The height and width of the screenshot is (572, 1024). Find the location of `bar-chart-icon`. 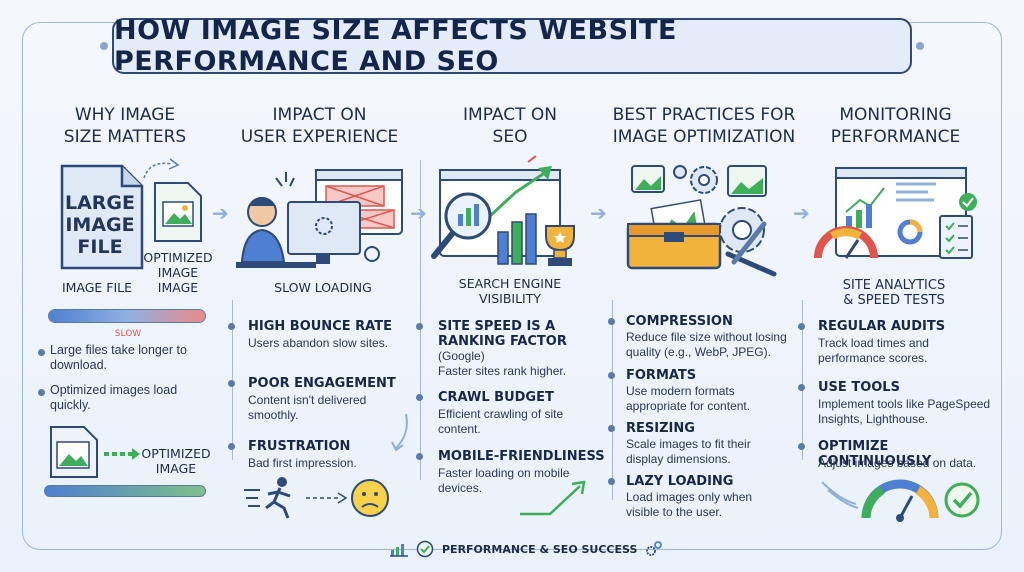

bar-chart-icon is located at coordinates (399, 550).